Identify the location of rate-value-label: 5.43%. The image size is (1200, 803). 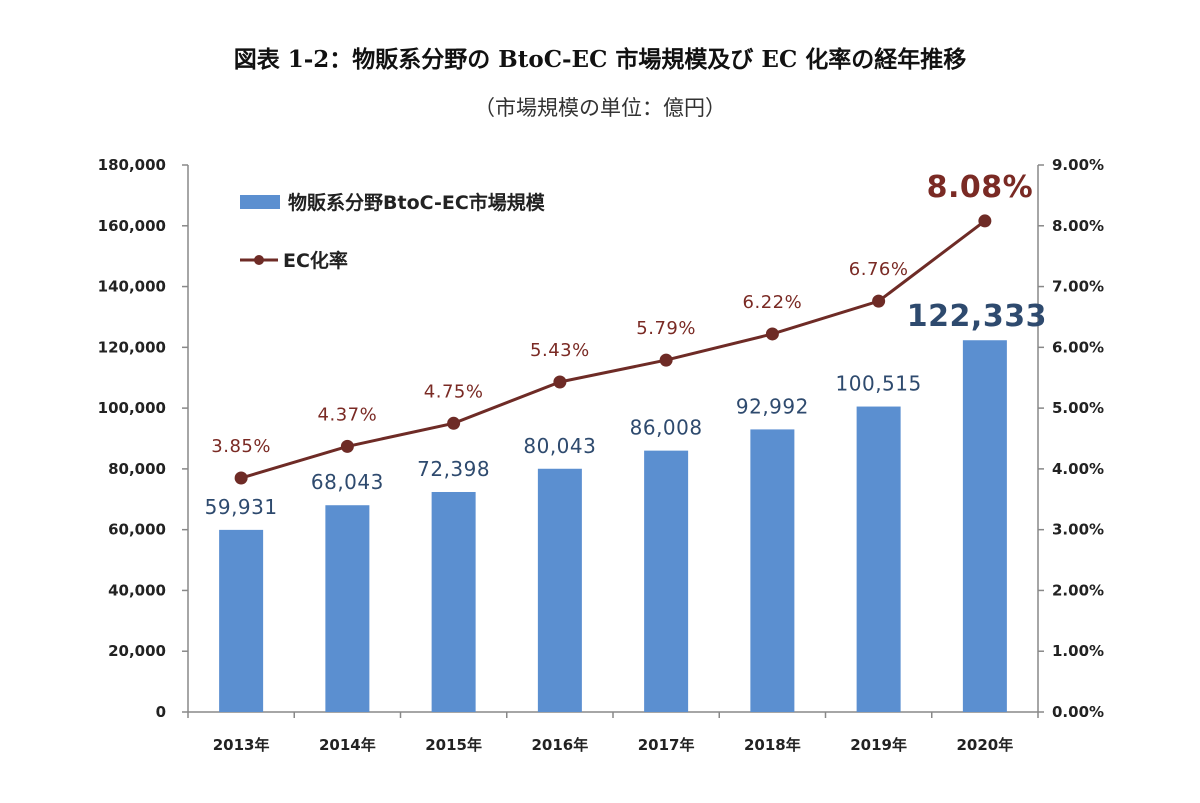
(560, 350).